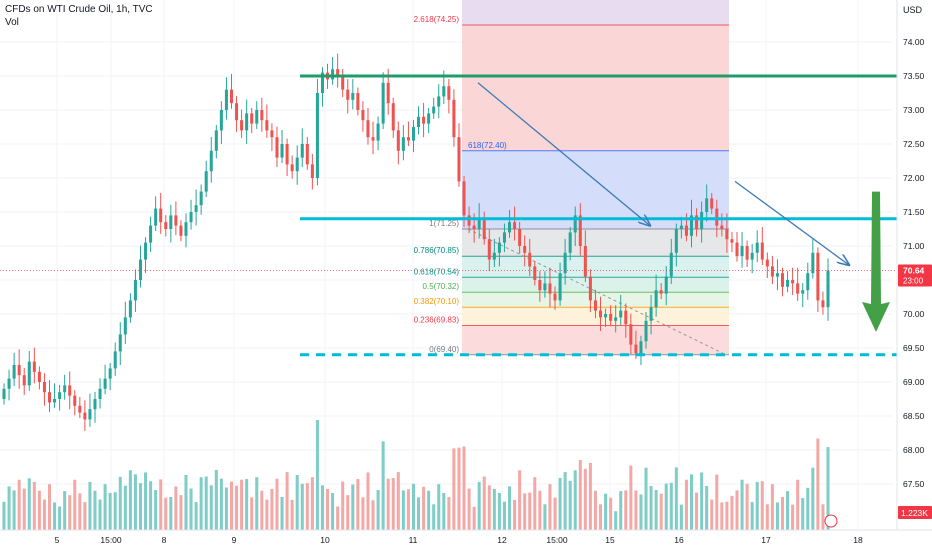 The image size is (932, 550). Describe the element at coordinates (914, 484) in the screenshot. I see `y-tick-label: 67.50` at that location.